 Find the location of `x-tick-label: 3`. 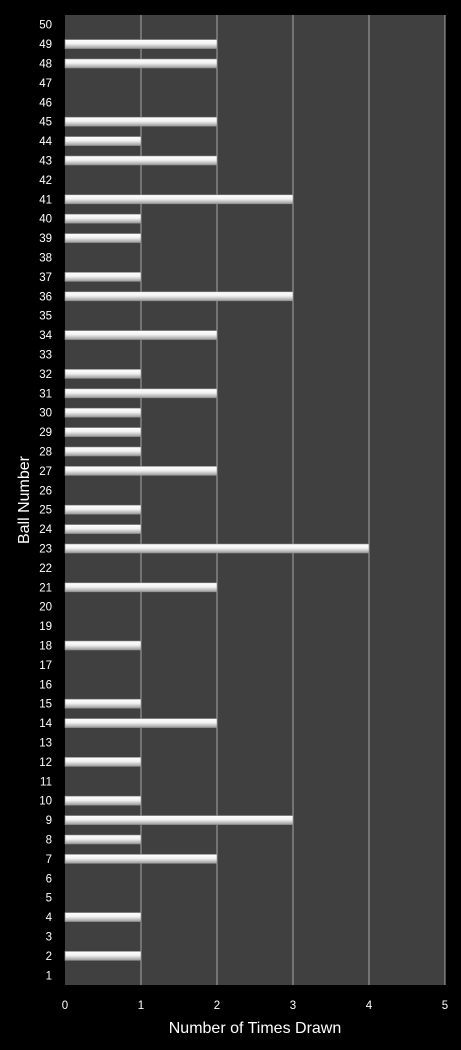

x-tick-label: 3 is located at coordinates (293, 1006).